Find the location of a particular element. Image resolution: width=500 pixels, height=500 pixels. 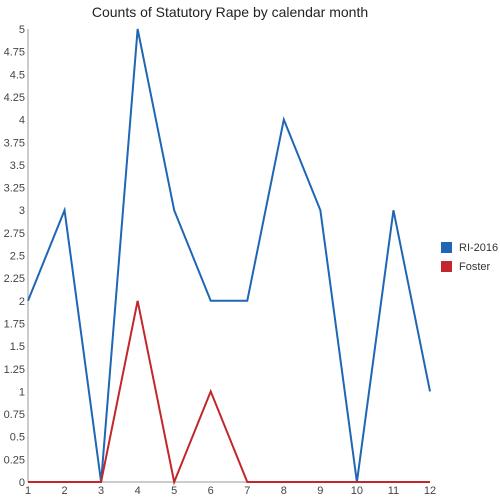

y-tick-label: 0.25 is located at coordinates (14, 460).